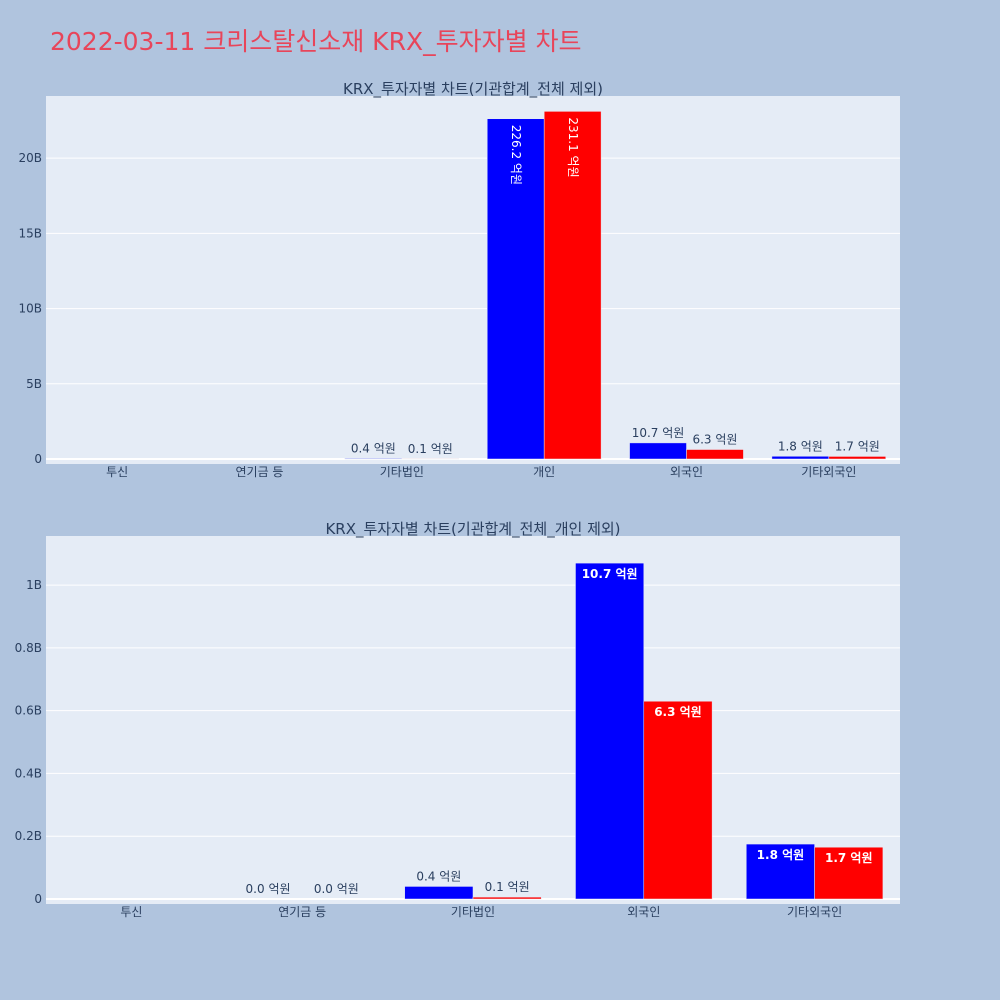 This screenshot has height=1000, width=1000. I want to click on page-title: 2022-03-11 크리스탈신소재 KRX_투자자별 차트, so click(316, 41).